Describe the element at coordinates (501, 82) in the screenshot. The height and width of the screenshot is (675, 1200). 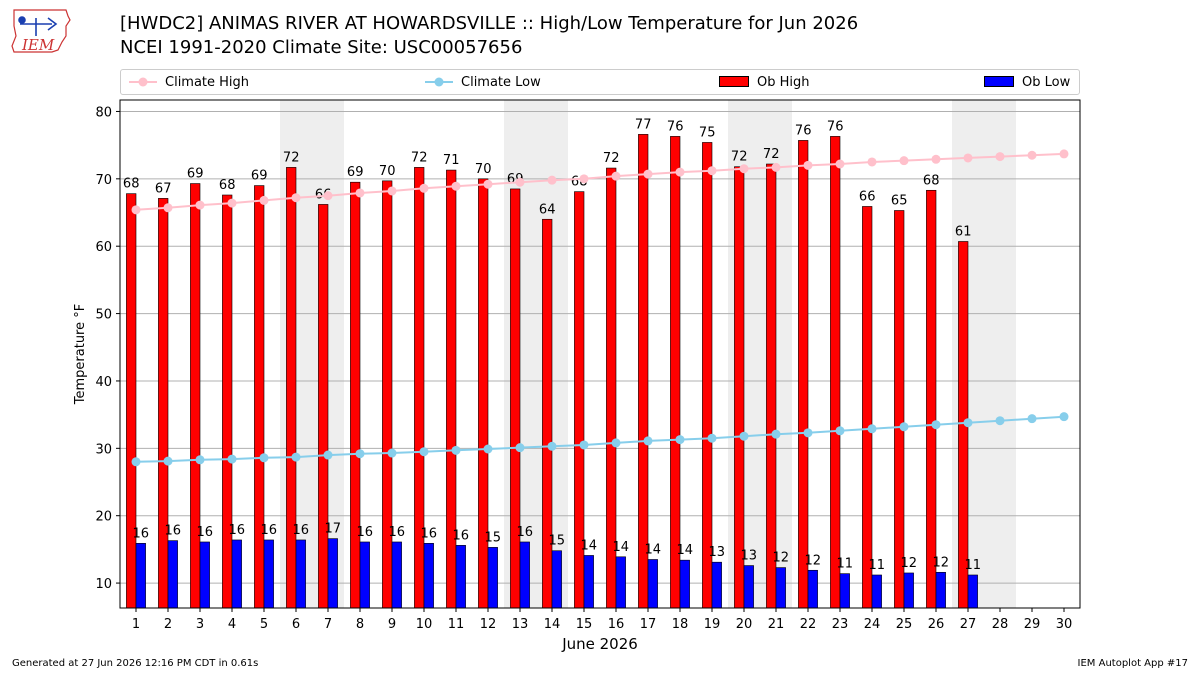
I see `legend-label-climate-low: Climate Low` at that location.